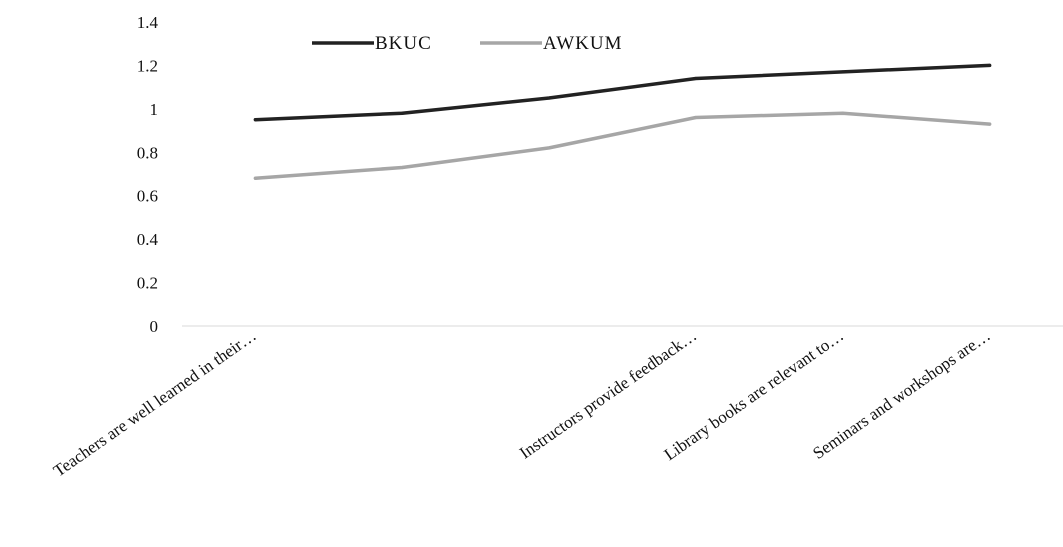 The width and height of the screenshot is (1063, 547). I want to click on legend-label-awkum: AWKUM, so click(582, 43).